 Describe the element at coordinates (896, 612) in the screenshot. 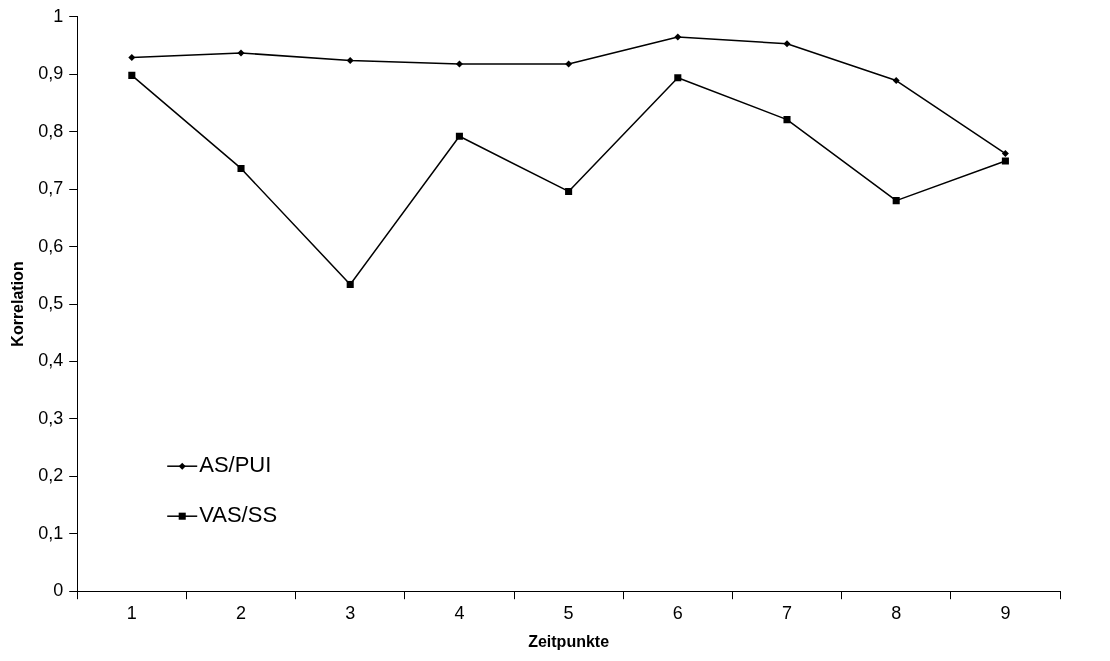

I see `x-tick-label: 8` at that location.